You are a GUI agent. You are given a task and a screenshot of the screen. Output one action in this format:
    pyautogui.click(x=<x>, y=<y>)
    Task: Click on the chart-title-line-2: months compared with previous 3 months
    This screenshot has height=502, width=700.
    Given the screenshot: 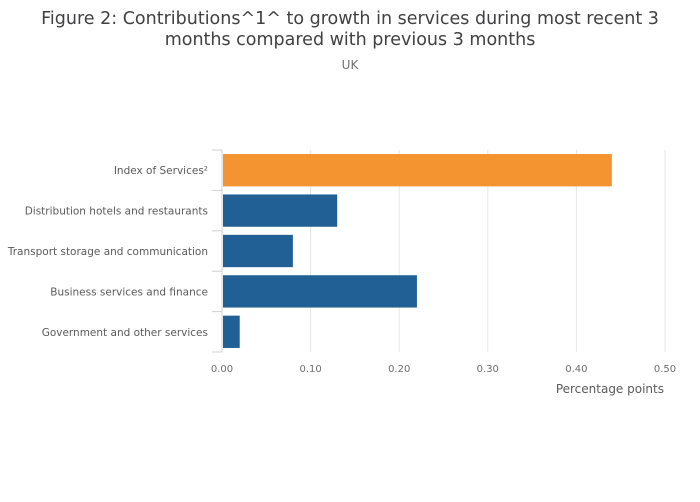 What is the action you would take?
    pyautogui.click(x=350, y=40)
    